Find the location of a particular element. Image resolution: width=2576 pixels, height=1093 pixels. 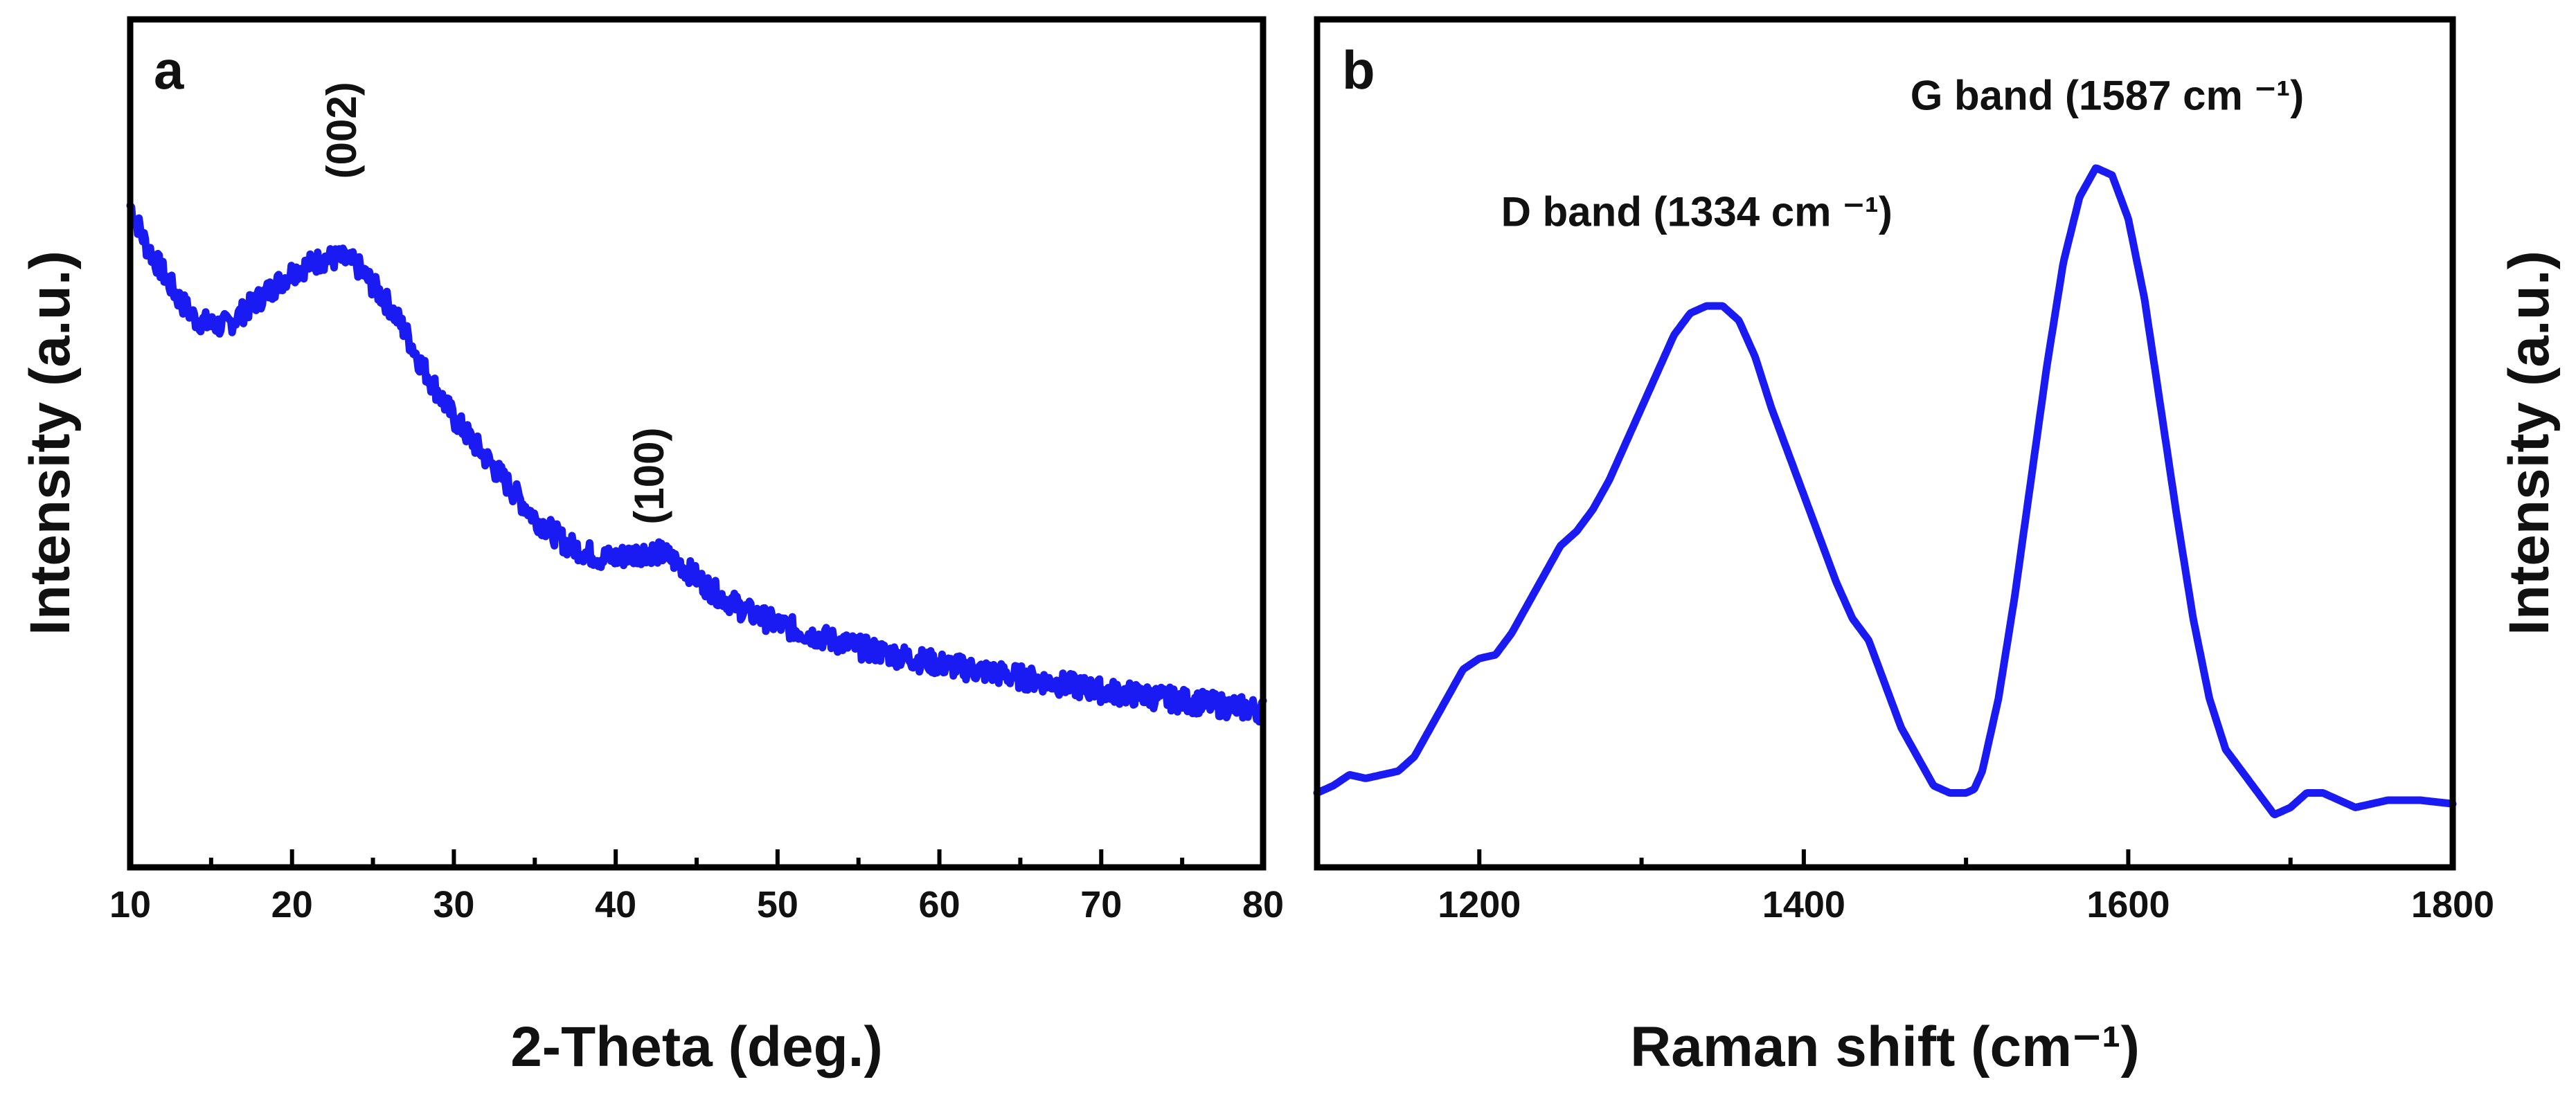

panel-a-x-tick-label-70: 70 is located at coordinates (1101, 904).